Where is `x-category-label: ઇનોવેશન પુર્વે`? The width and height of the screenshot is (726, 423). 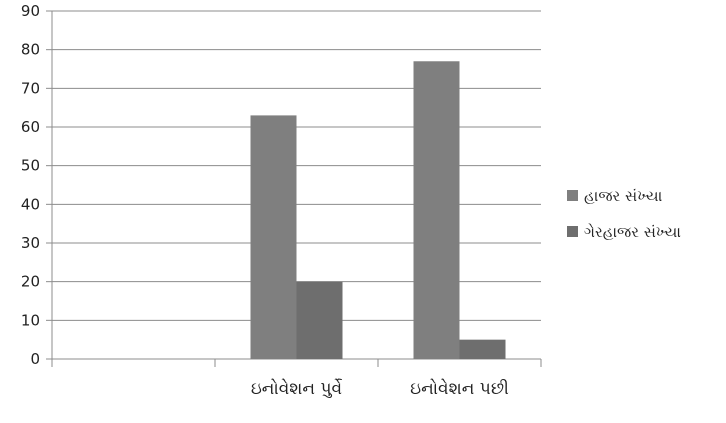 x-category-label: ઇનોવેશન પુર્વે is located at coordinates (297, 388).